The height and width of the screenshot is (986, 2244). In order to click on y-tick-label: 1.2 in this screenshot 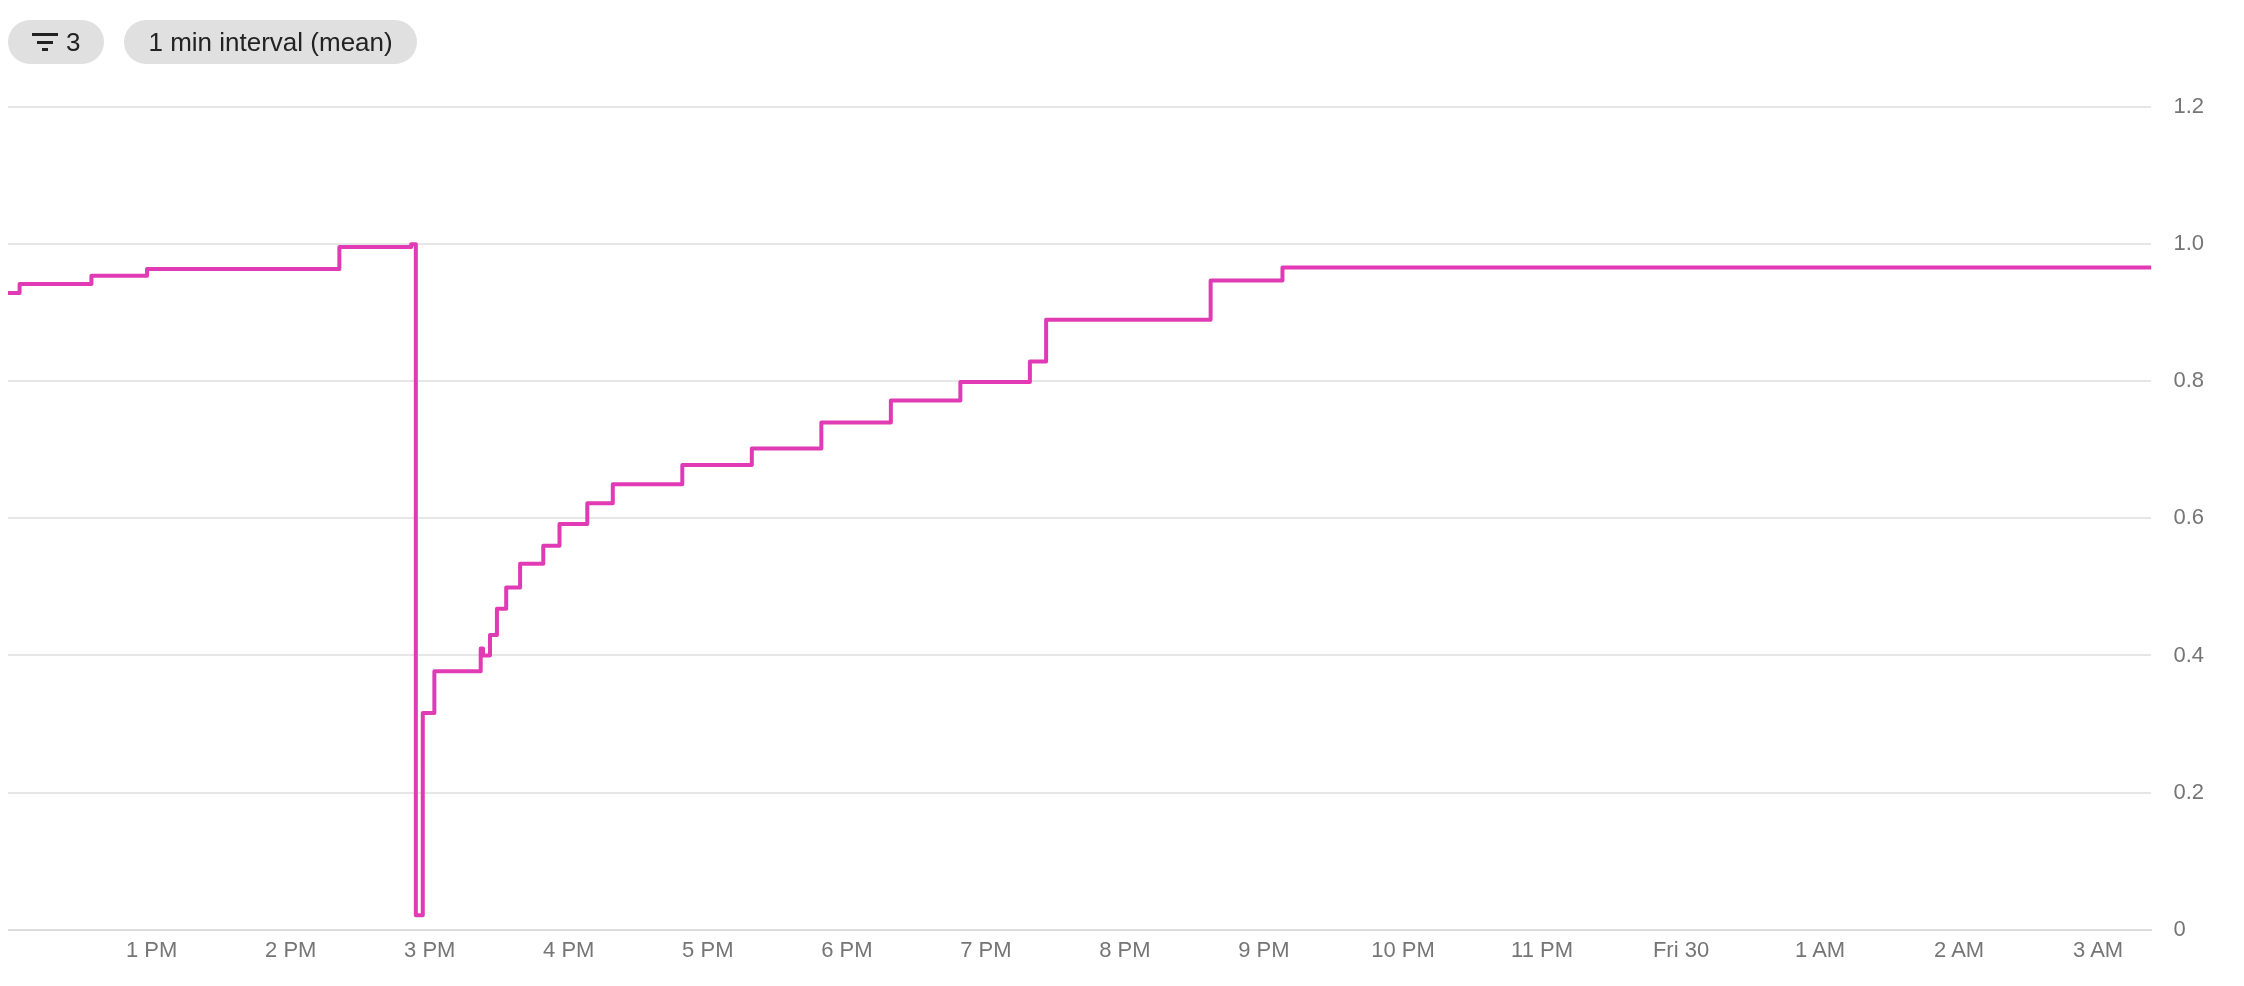, I will do `click(2189, 106)`.